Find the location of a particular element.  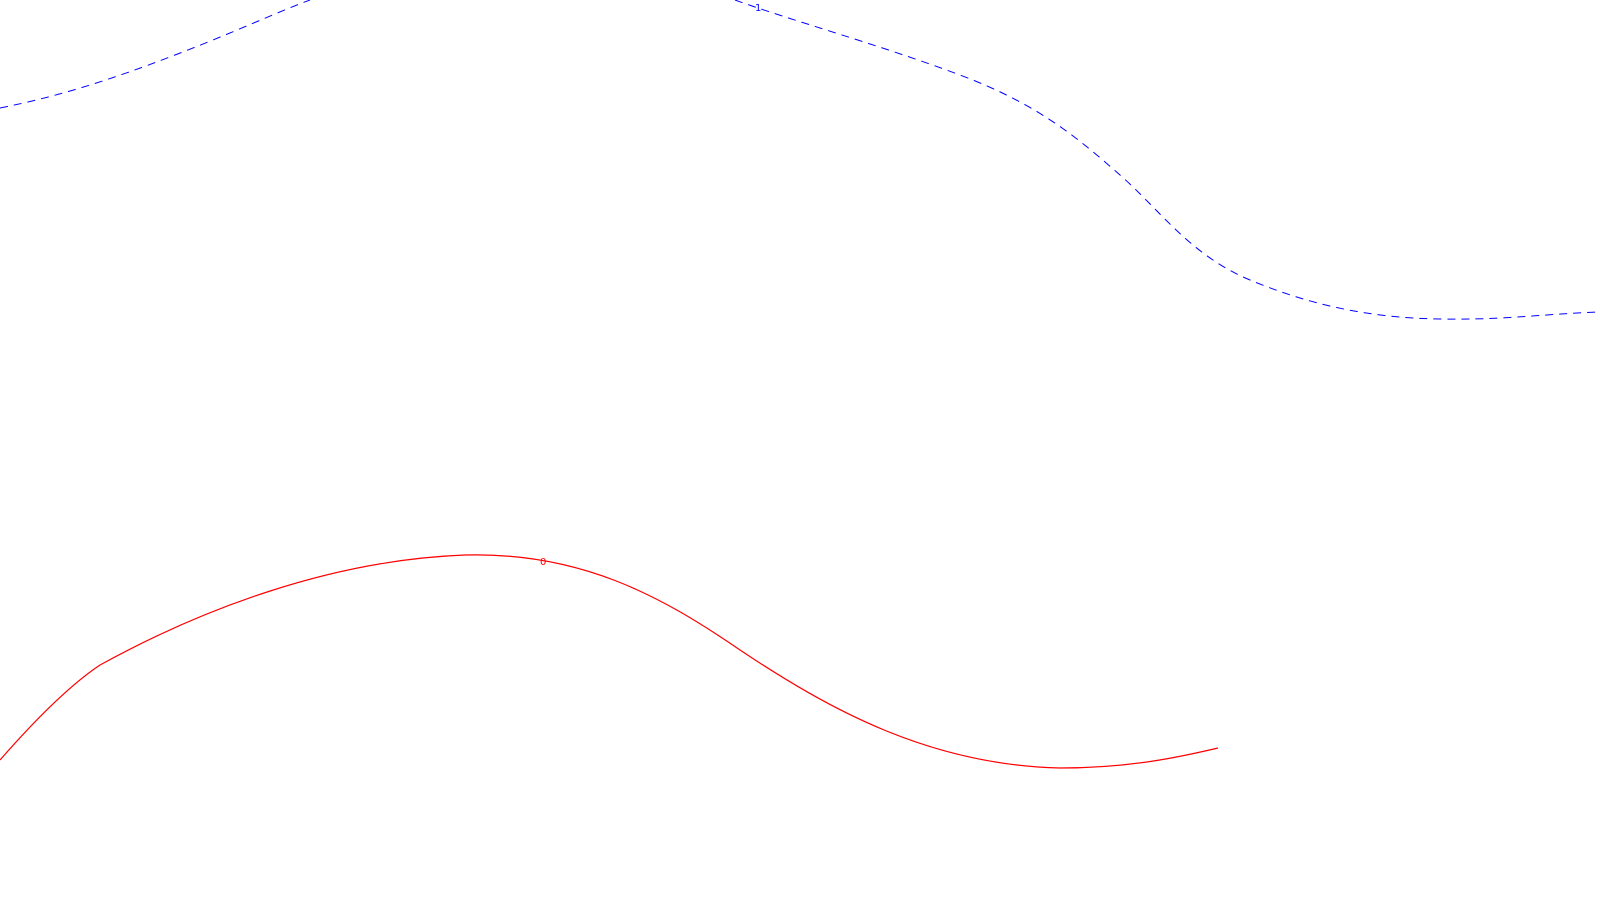

curve-1-left-segment is located at coordinates (155, 54).